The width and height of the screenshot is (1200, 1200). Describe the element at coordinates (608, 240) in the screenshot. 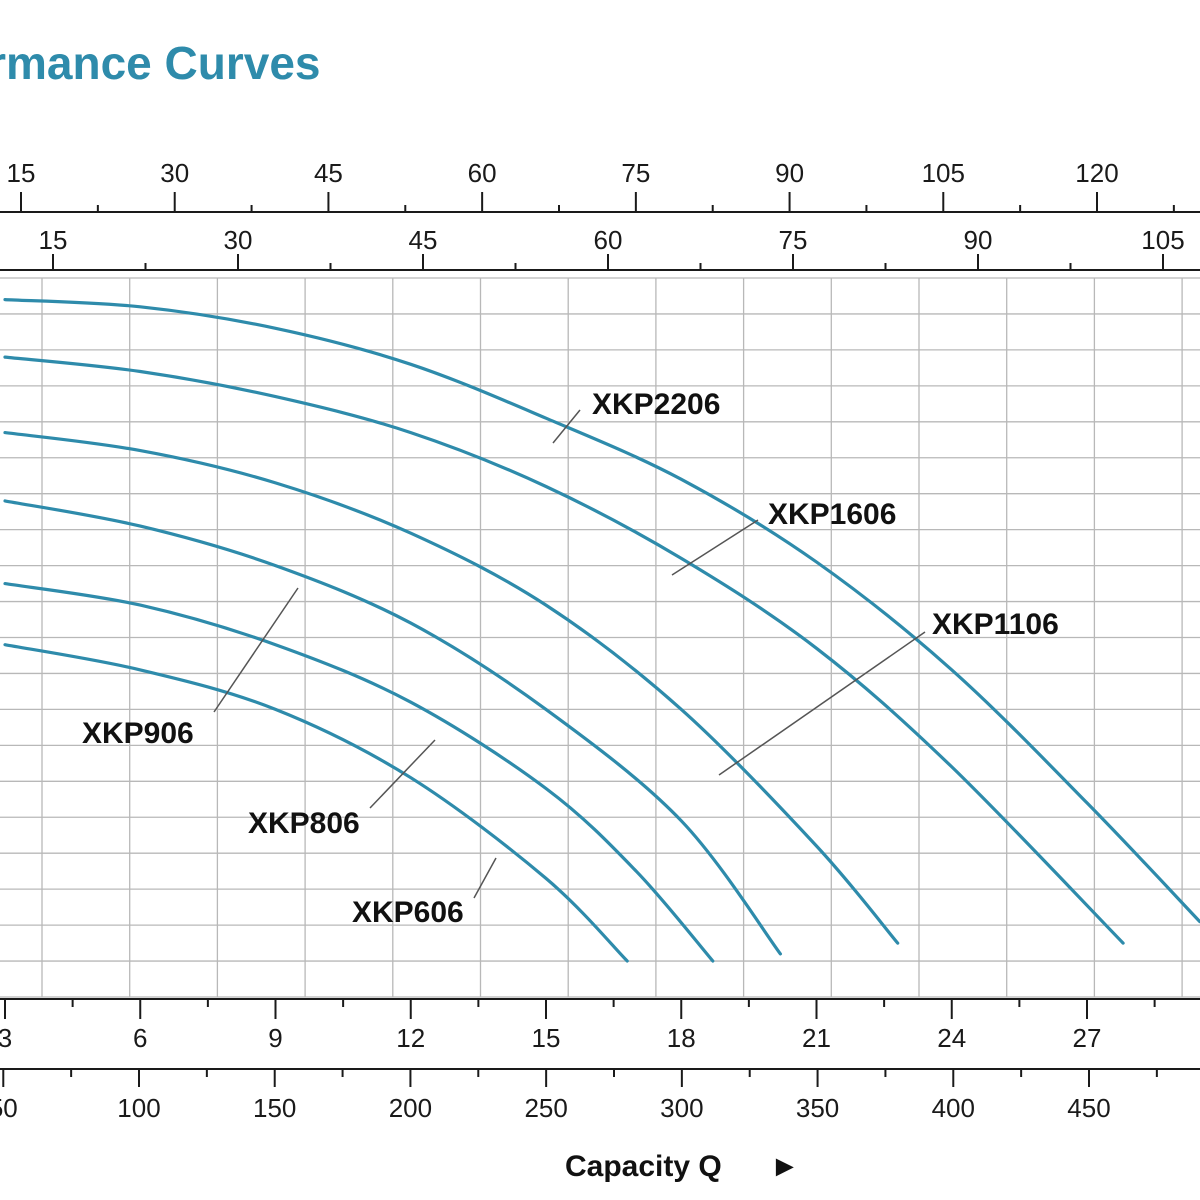

I see `top2-tick-label: 60` at that location.